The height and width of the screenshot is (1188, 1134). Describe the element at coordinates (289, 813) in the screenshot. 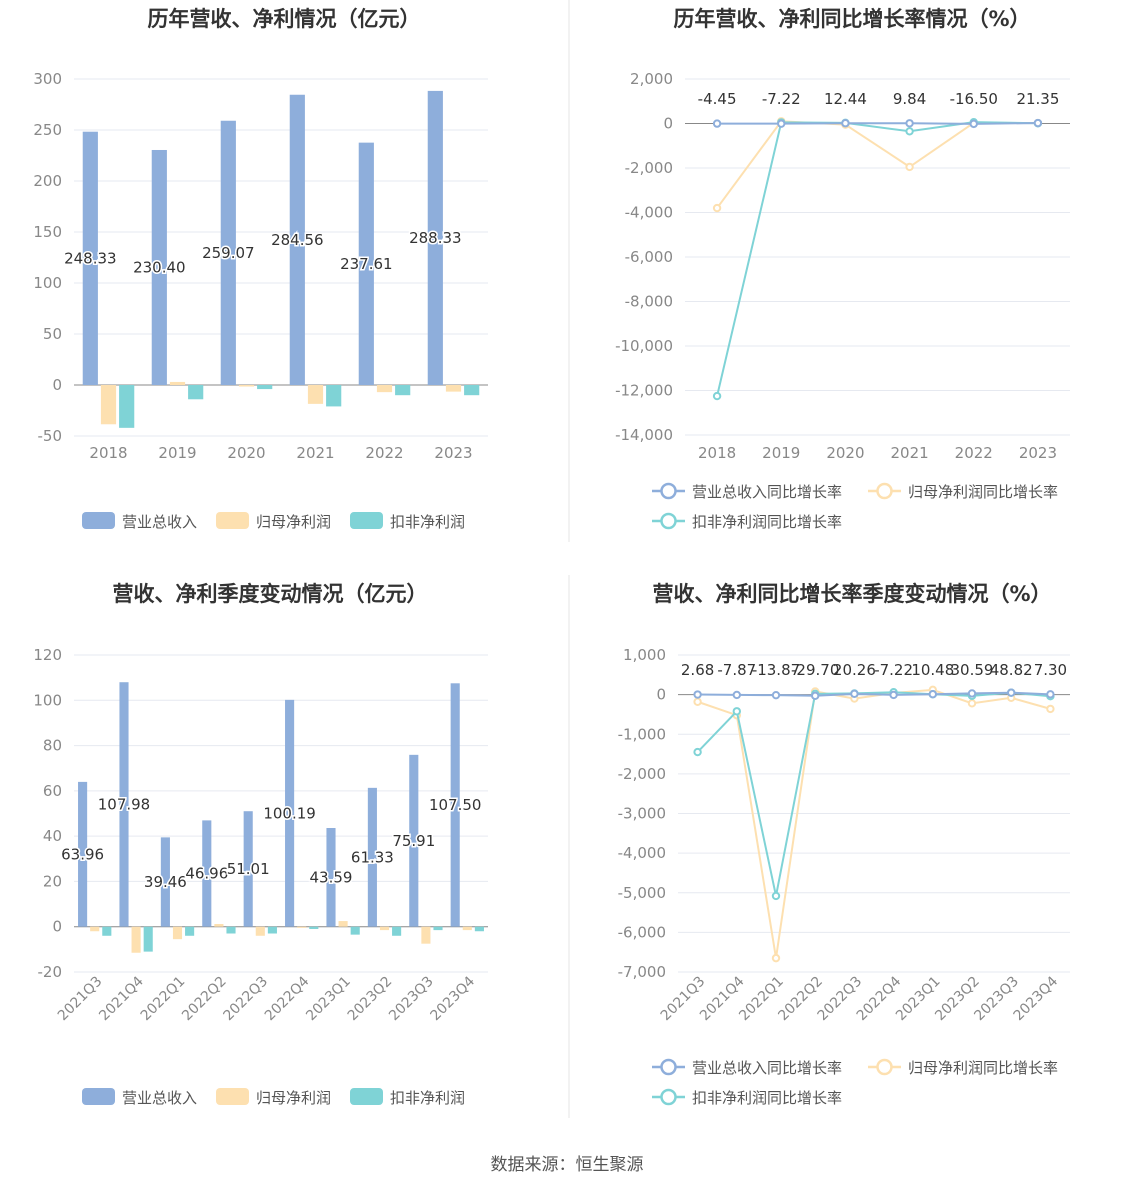

I see `data-label: 100.19` at that location.